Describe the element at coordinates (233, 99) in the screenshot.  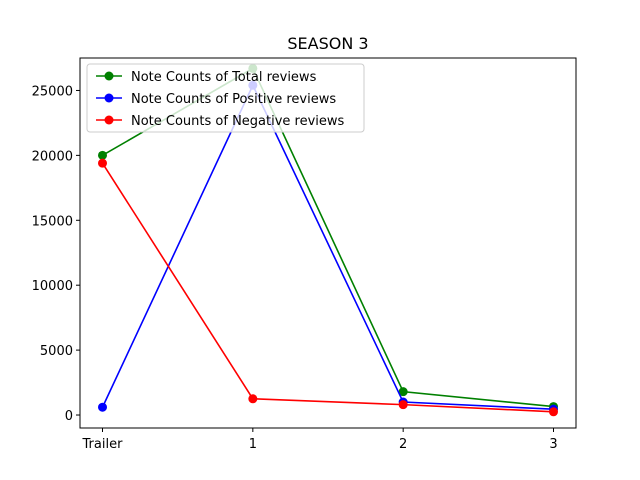
I see `legend-label: Note Counts of Positive reviews` at that location.